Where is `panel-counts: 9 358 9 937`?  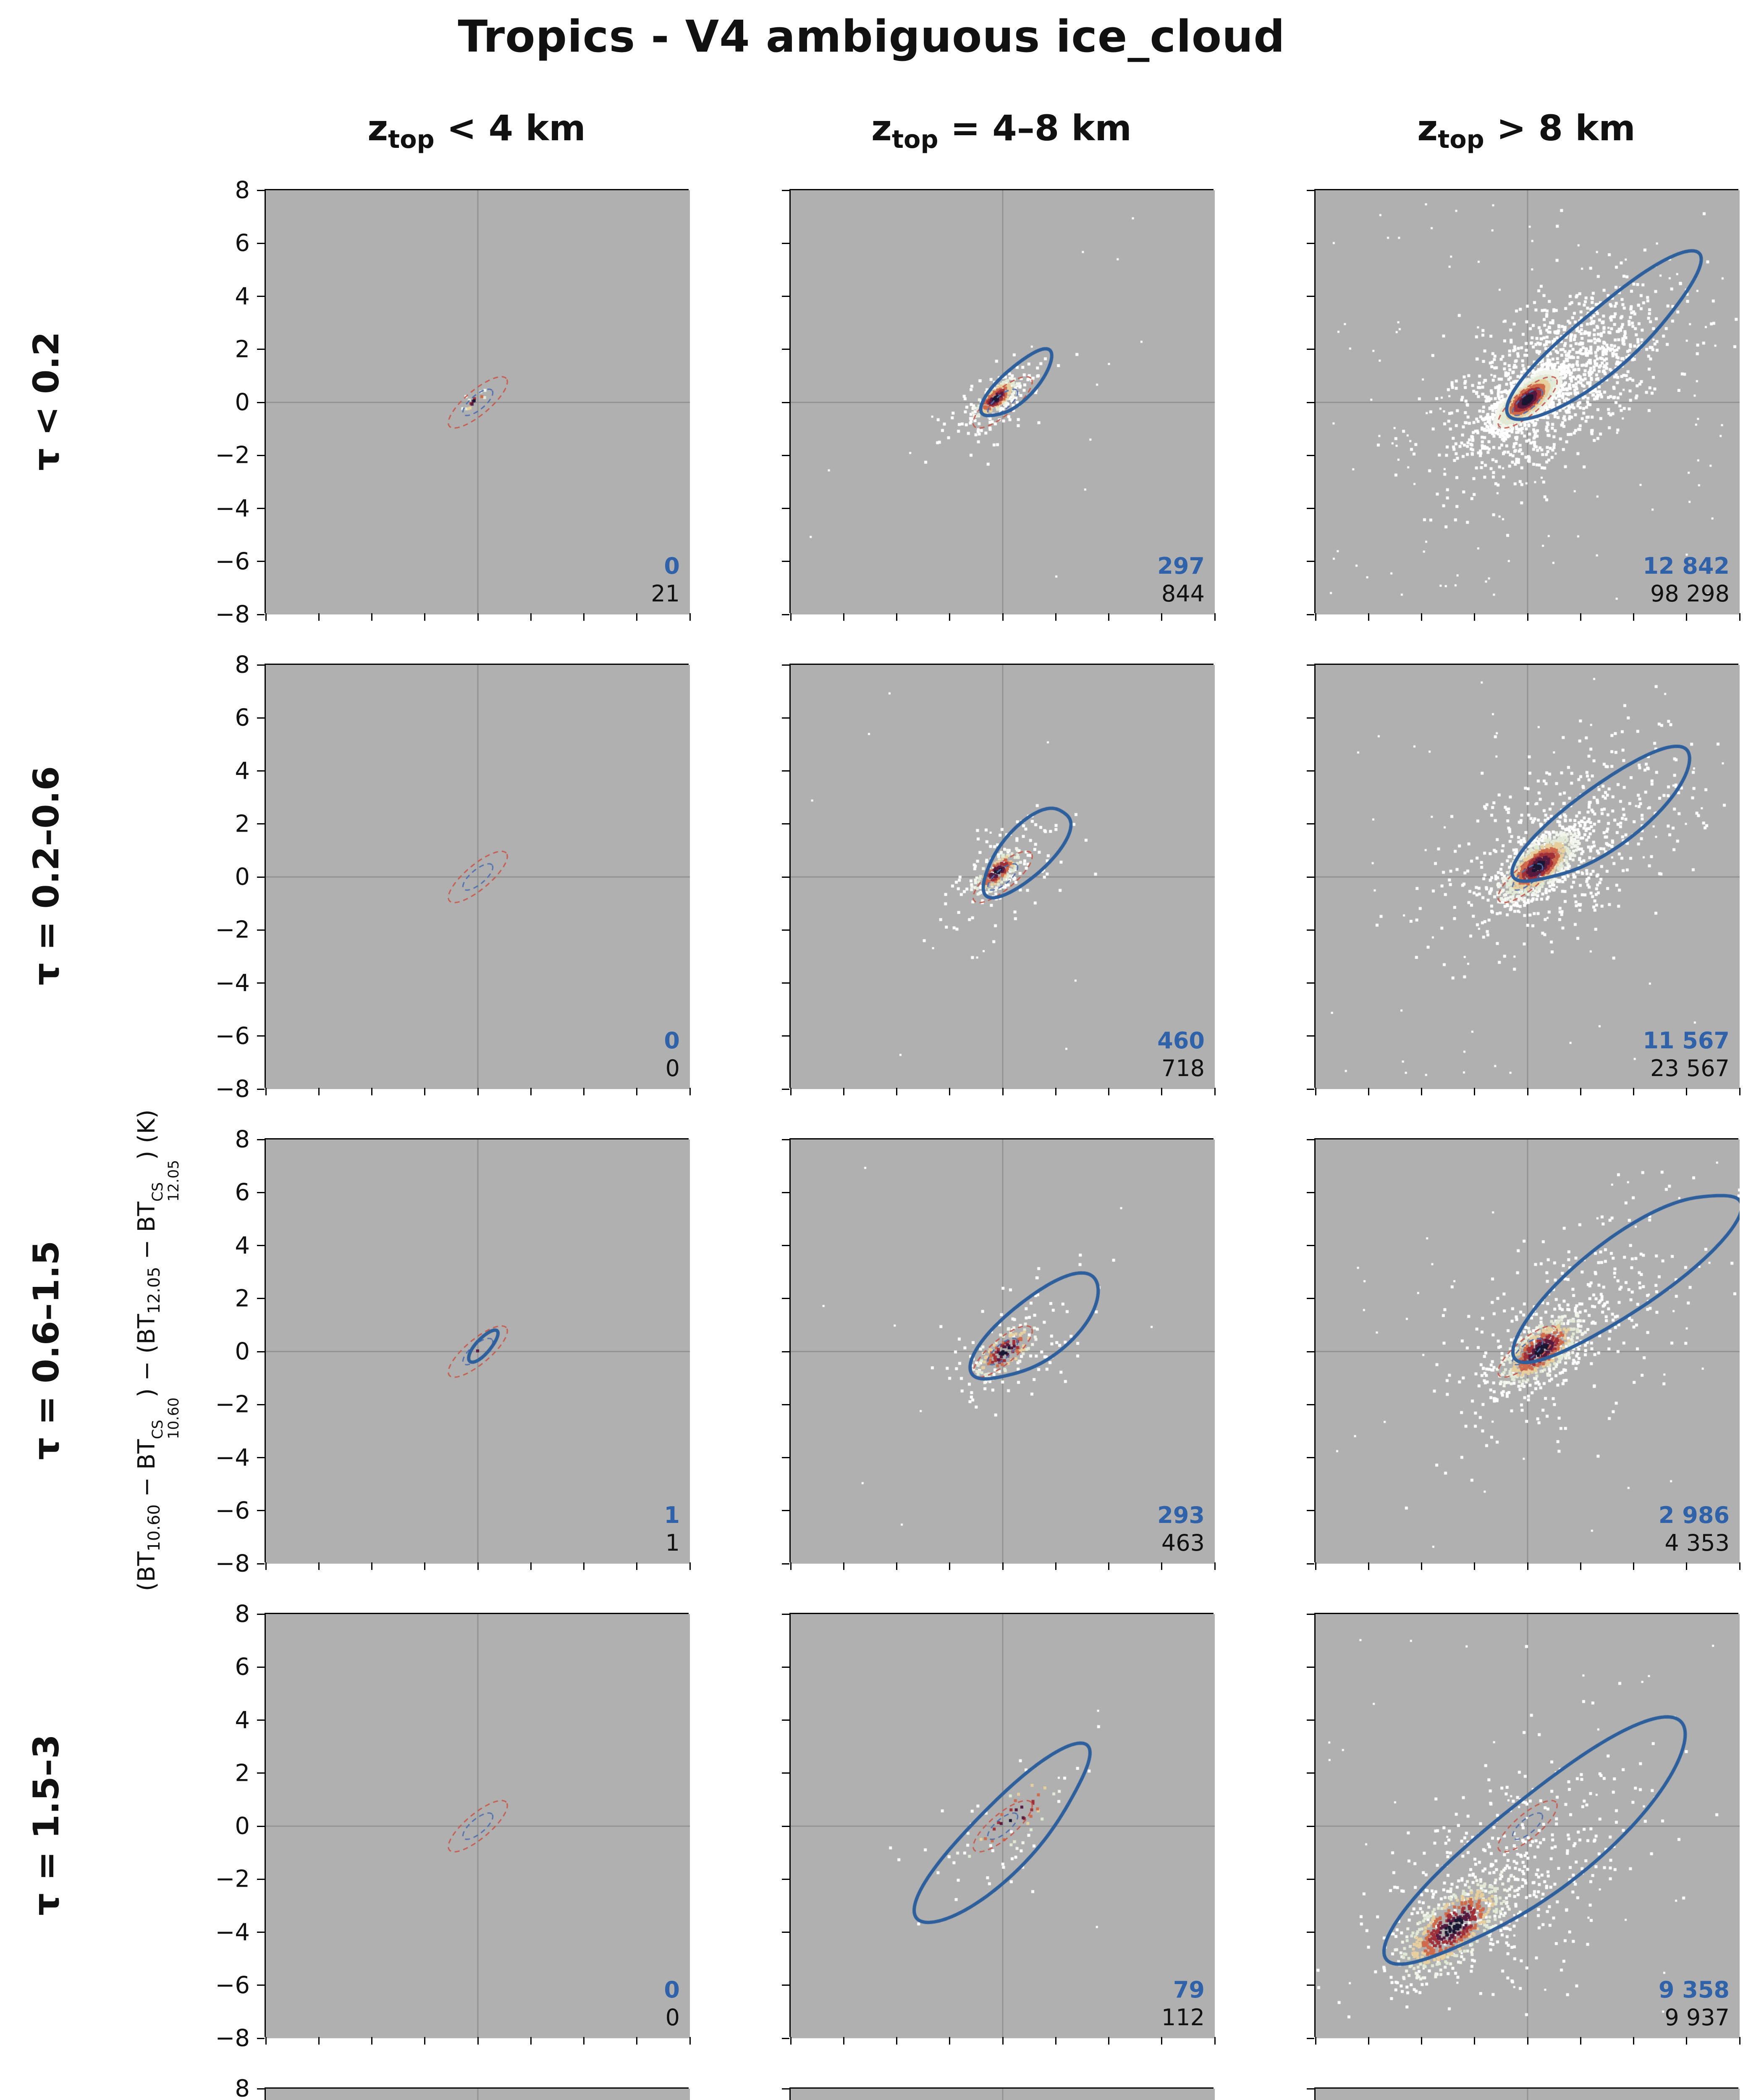 panel-counts: 9 358 9 937 is located at coordinates (1694, 2004).